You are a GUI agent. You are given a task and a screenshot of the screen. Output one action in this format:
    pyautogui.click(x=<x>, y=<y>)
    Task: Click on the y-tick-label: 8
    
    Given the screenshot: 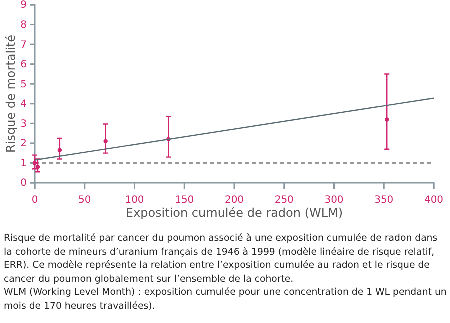 What is the action you would take?
    pyautogui.click(x=23, y=25)
    